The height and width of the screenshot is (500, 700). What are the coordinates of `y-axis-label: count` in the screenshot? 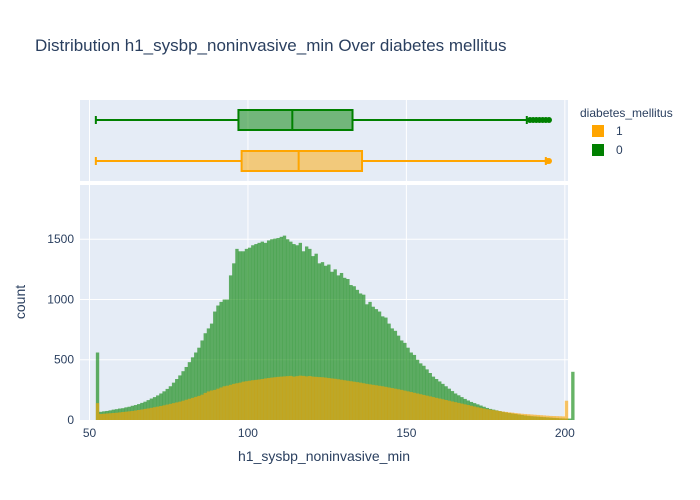 It's located at (20, 302).